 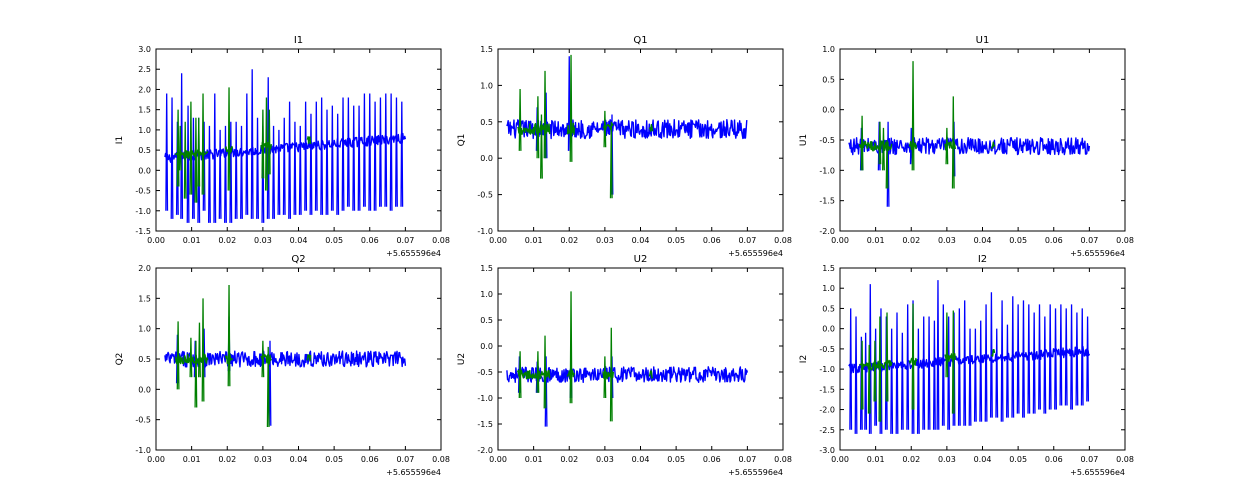 I want to click on y-tick-label-i1: 3.0, so click(x=144, y=49).